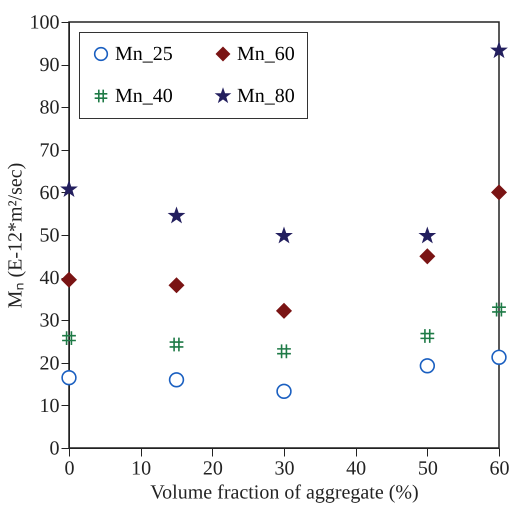 Image resolution: width=522 pixels, height=507 pixels. Describe the element at coordinates (284, 493) in the screenshot. I see `x-axis-title: Volume fraction of aggregate (%)` at that location.